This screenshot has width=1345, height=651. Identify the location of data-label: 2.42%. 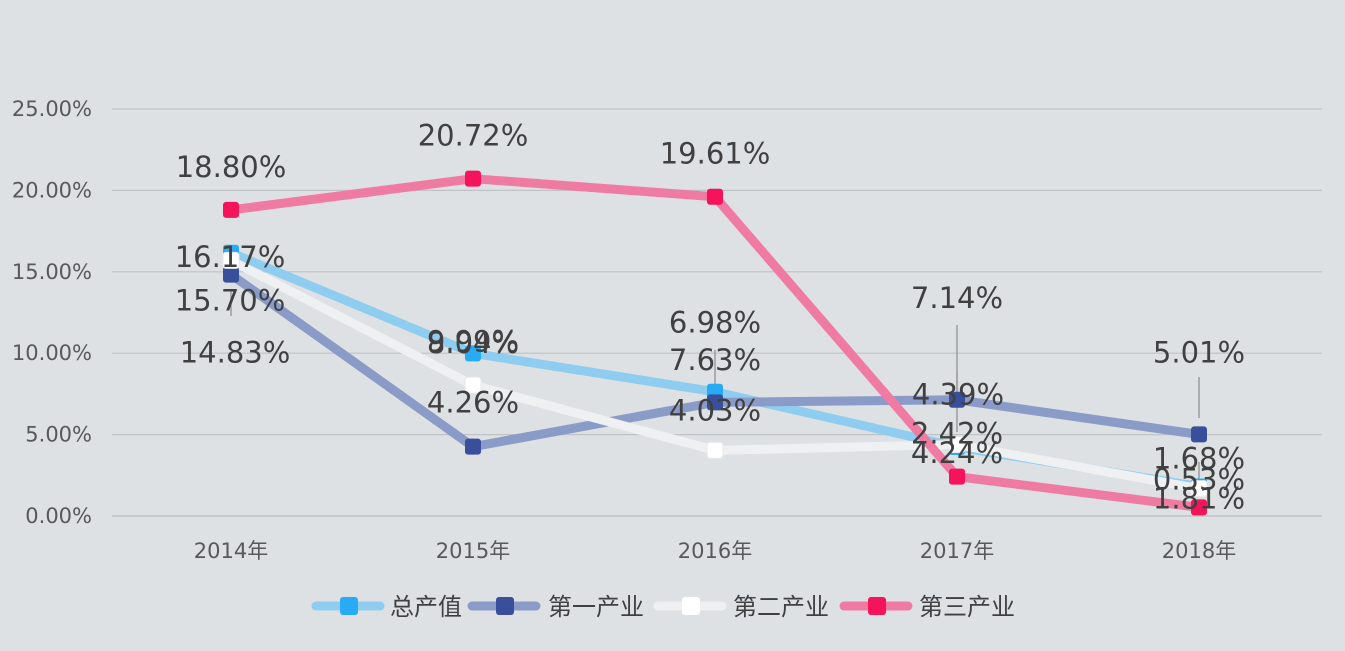
(957, 434).